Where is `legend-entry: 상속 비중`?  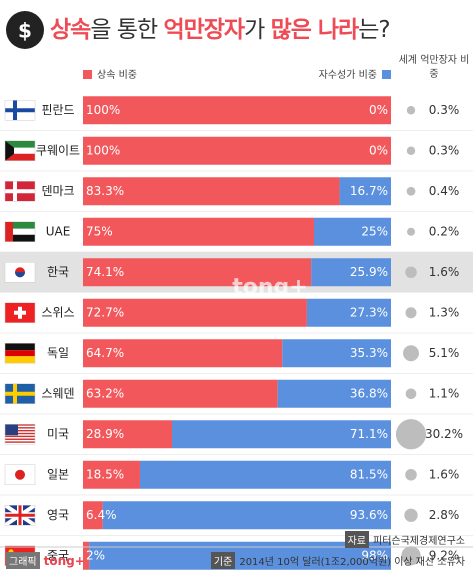 legend-entry: 상속 비중 is located at coordinates (117, 75).